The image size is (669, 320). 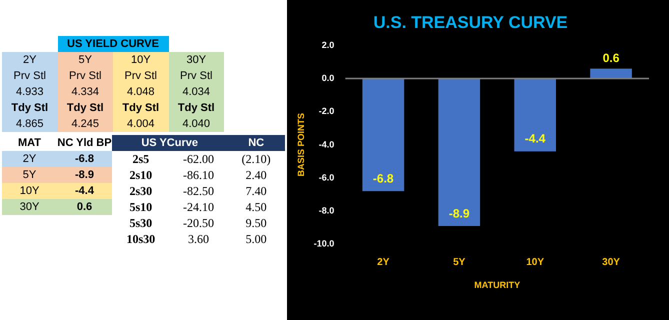 What do you see at coordinates (611, 262) in the screenshot?
I see `x-tick-label: 30Y` at bounding box center [611, 262].